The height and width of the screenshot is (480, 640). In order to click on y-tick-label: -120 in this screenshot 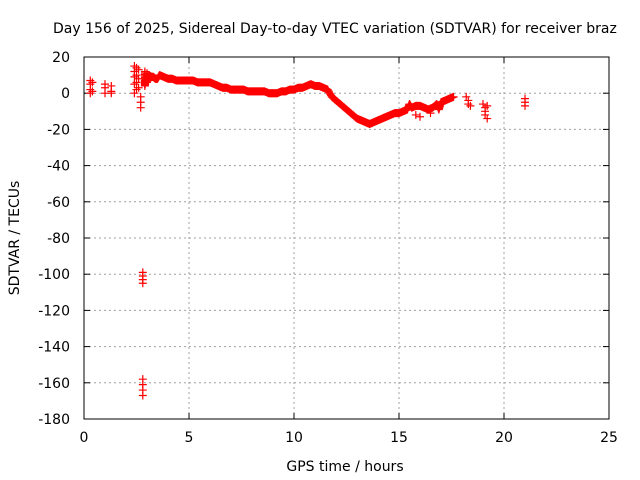, I will do `click(54, 311)`.